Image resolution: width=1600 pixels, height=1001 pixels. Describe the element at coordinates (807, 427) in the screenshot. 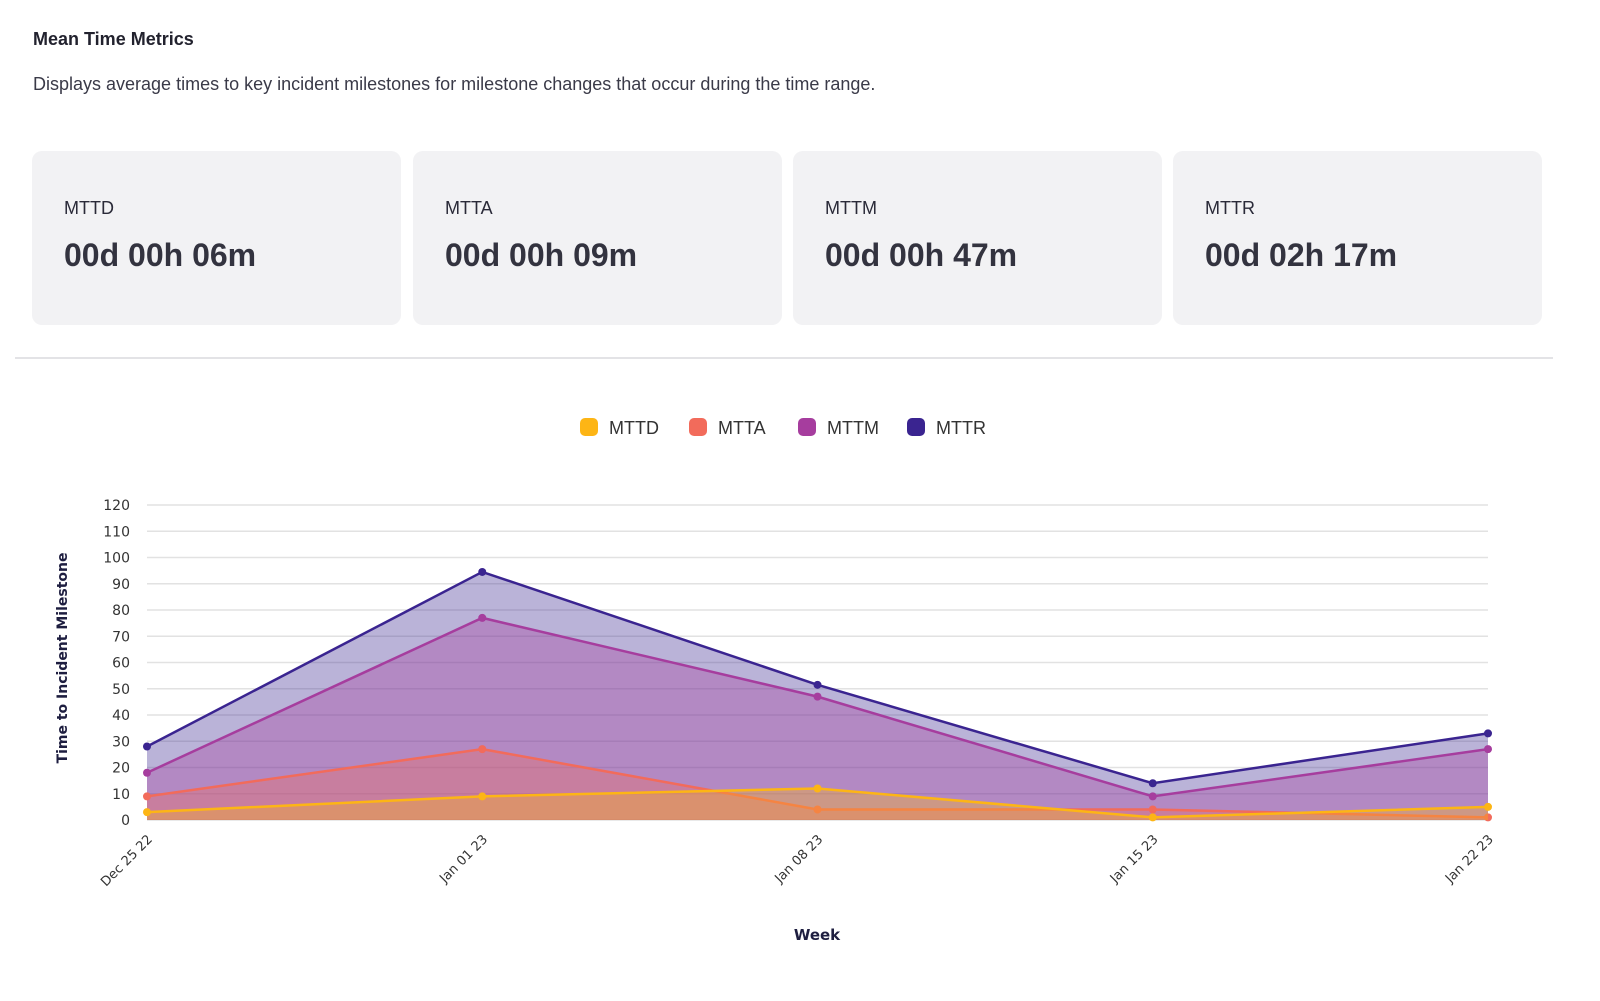

I see `legend-swatch-mttm` at that location.